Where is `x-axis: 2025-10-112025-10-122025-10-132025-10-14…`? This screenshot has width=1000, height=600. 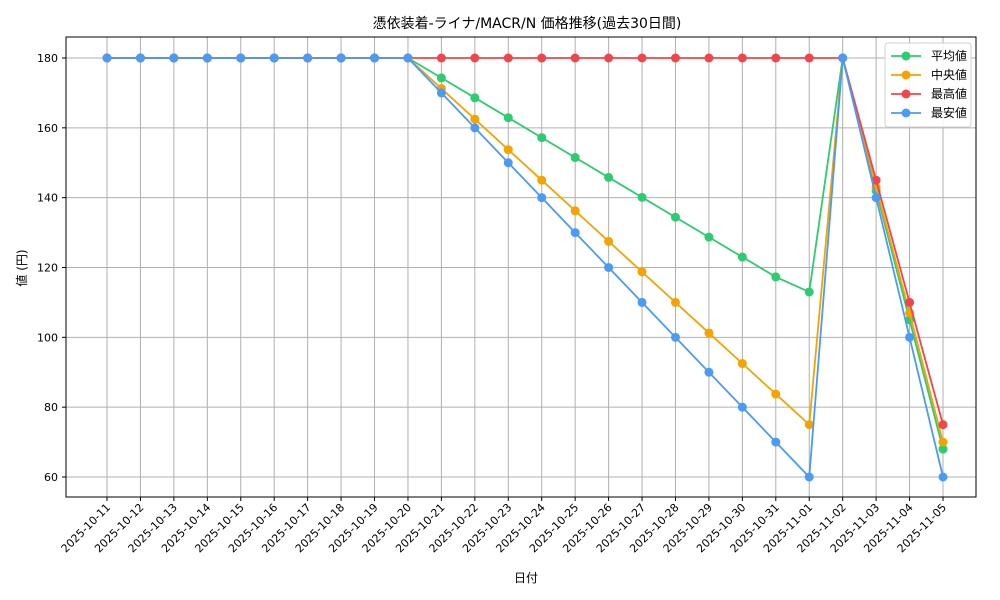 x-axis: 2025-10-112025-10-122025-10-132025-10-14… is located at coordinates (504, 526).